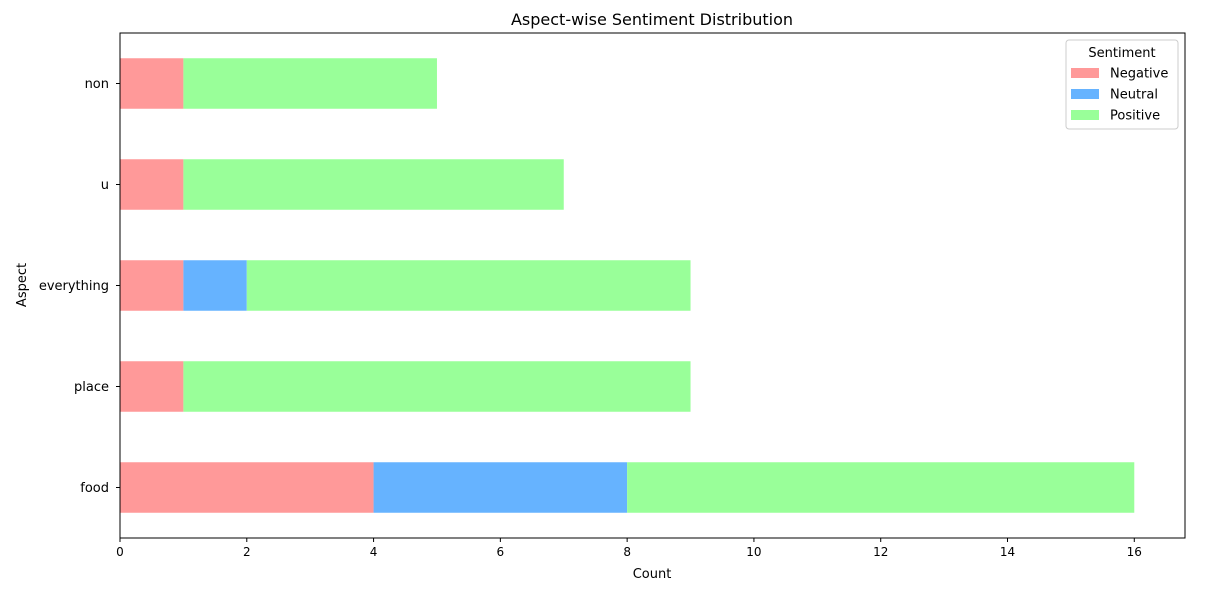 Image resolution: width=1211 pixels, height=590 pixels. What do you see at coordinates (881, 487) in the screenshot?
I see `bar-food-positive` at bounding box center [881, 487].